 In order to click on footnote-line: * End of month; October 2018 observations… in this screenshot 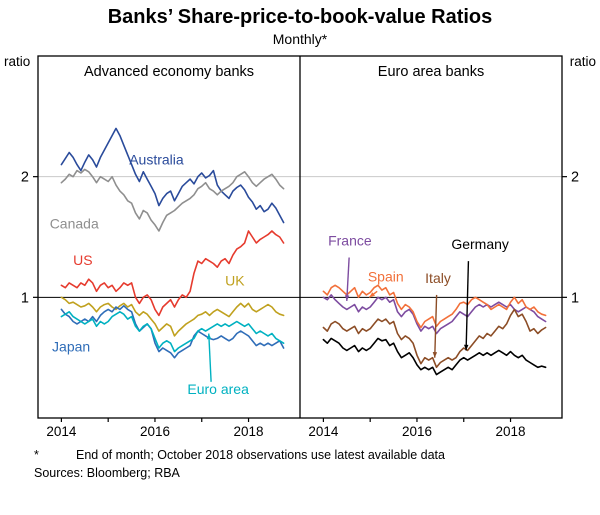, I will do `click(317, 455)`.